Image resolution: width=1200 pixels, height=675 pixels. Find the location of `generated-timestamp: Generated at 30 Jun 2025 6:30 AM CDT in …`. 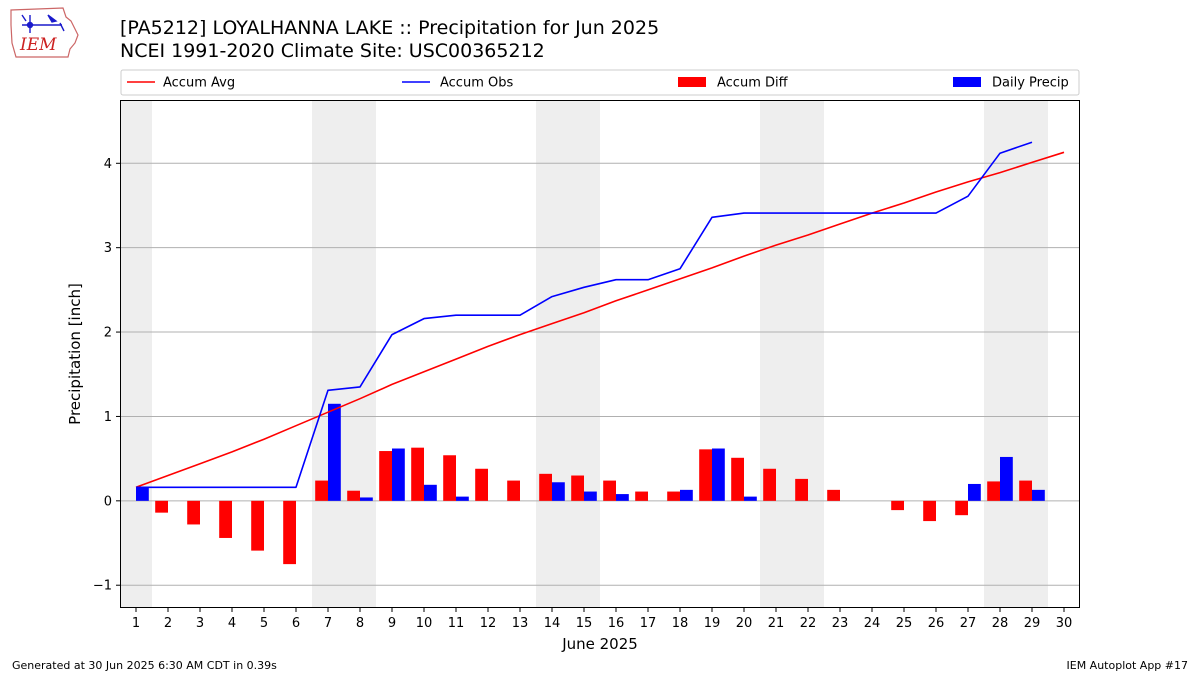

generated-timestamp: Generated at 30 Jun 2025 6:30 AM CDT in … is located at coordinates (144, 665).